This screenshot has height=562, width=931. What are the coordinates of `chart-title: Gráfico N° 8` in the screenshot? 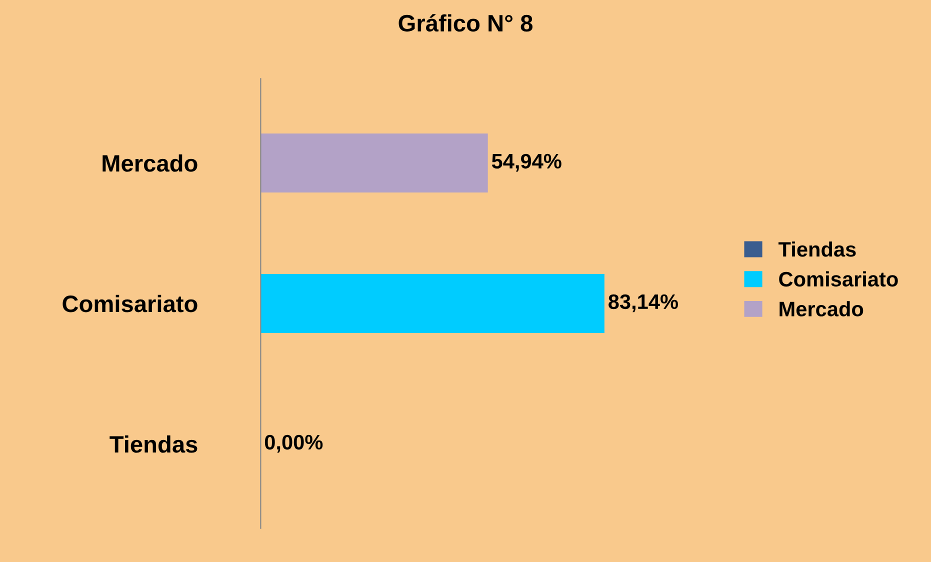 It's located at (465, 23).